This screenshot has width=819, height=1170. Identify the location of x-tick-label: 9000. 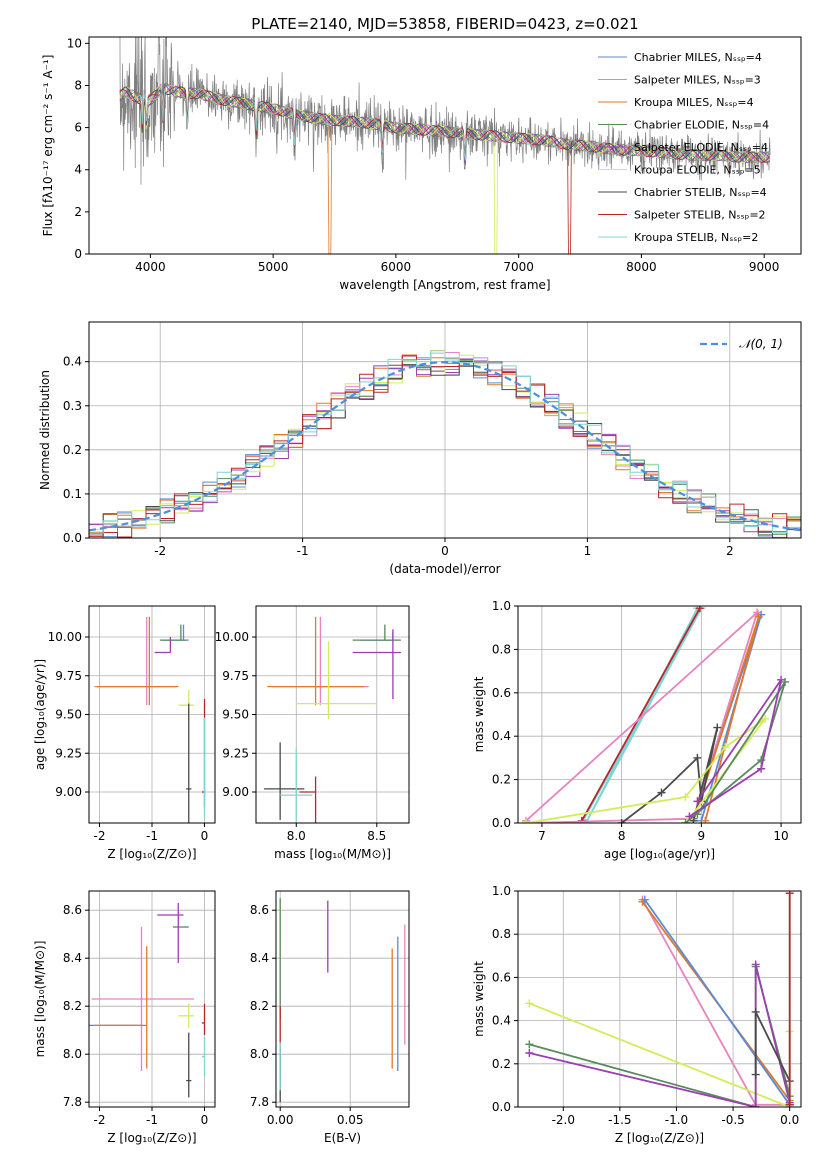
(764, 267).